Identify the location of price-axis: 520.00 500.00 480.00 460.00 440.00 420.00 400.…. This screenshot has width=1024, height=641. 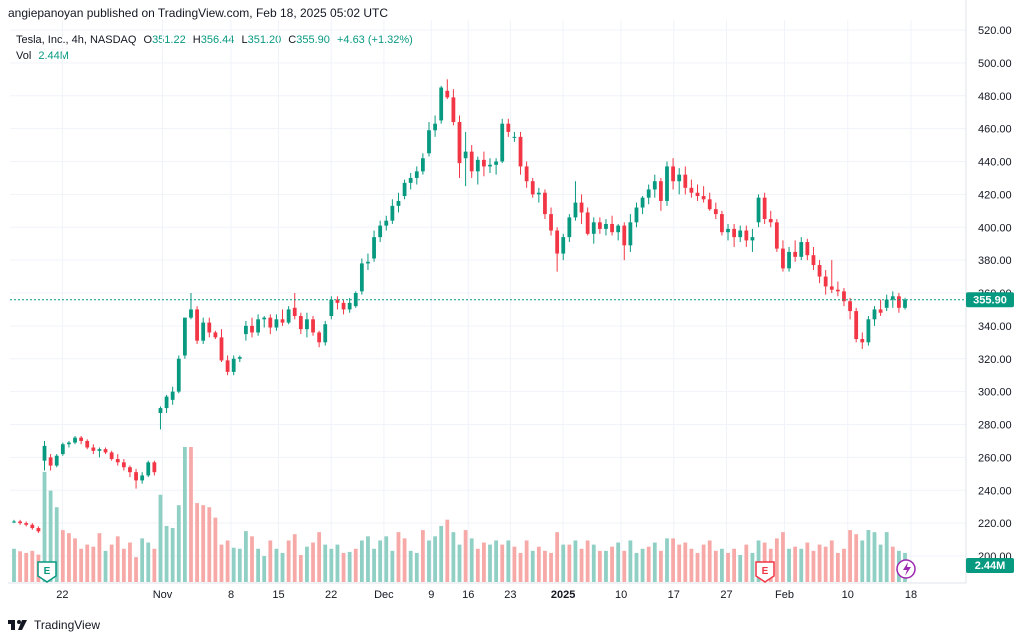
(995, 294).